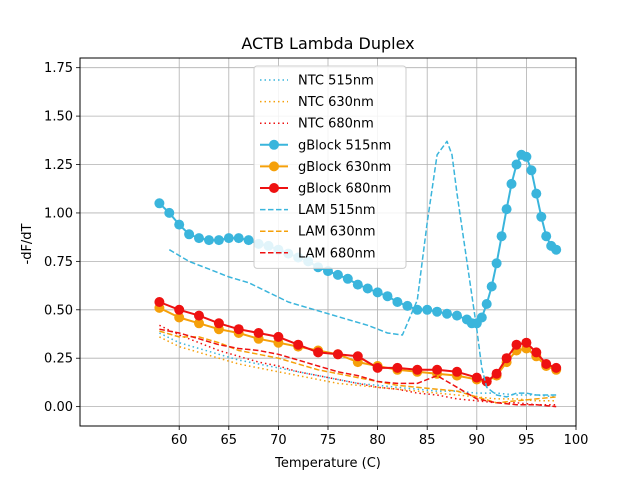 The image size is (640, 480). Describe the element at coordinates (328, 440) in the screenshot. I see `x-tick-label: 75` at that location.